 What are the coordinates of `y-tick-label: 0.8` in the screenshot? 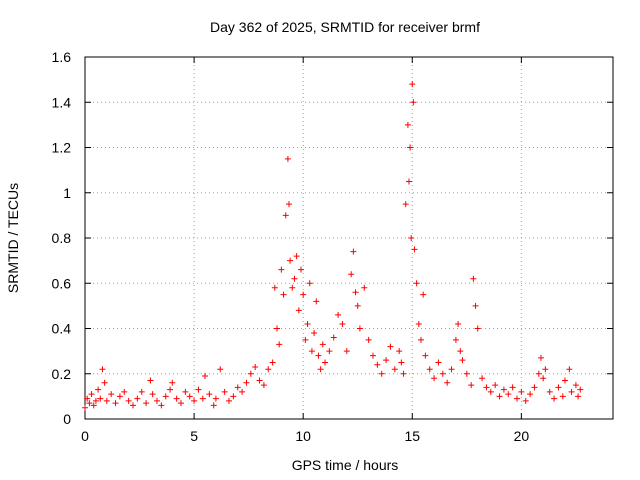 It's located at (62, 238).